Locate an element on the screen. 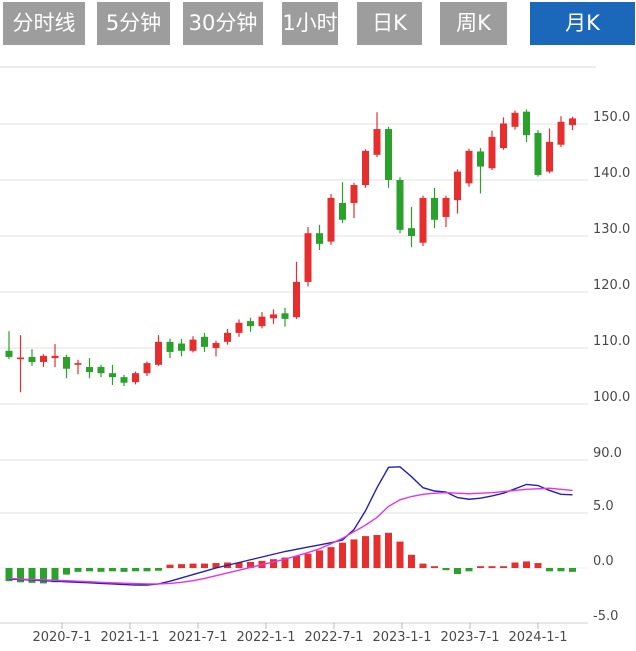 Image resolution: width=636 pixels, height=651 pixels. x-axis-label: 2024-1-1 is located at coordinates (537, 637).